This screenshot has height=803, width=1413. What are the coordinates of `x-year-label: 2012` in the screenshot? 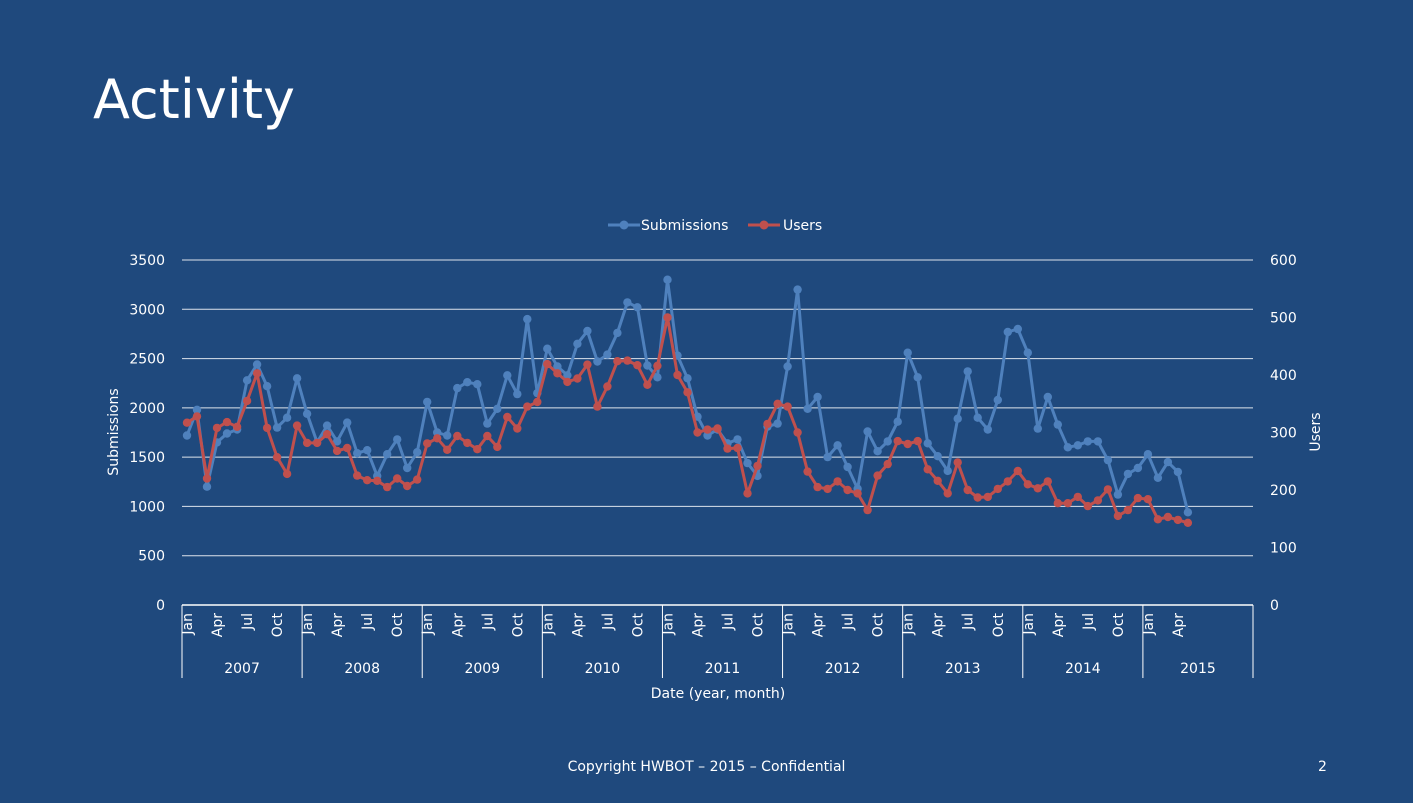 It's located at (843, 669).